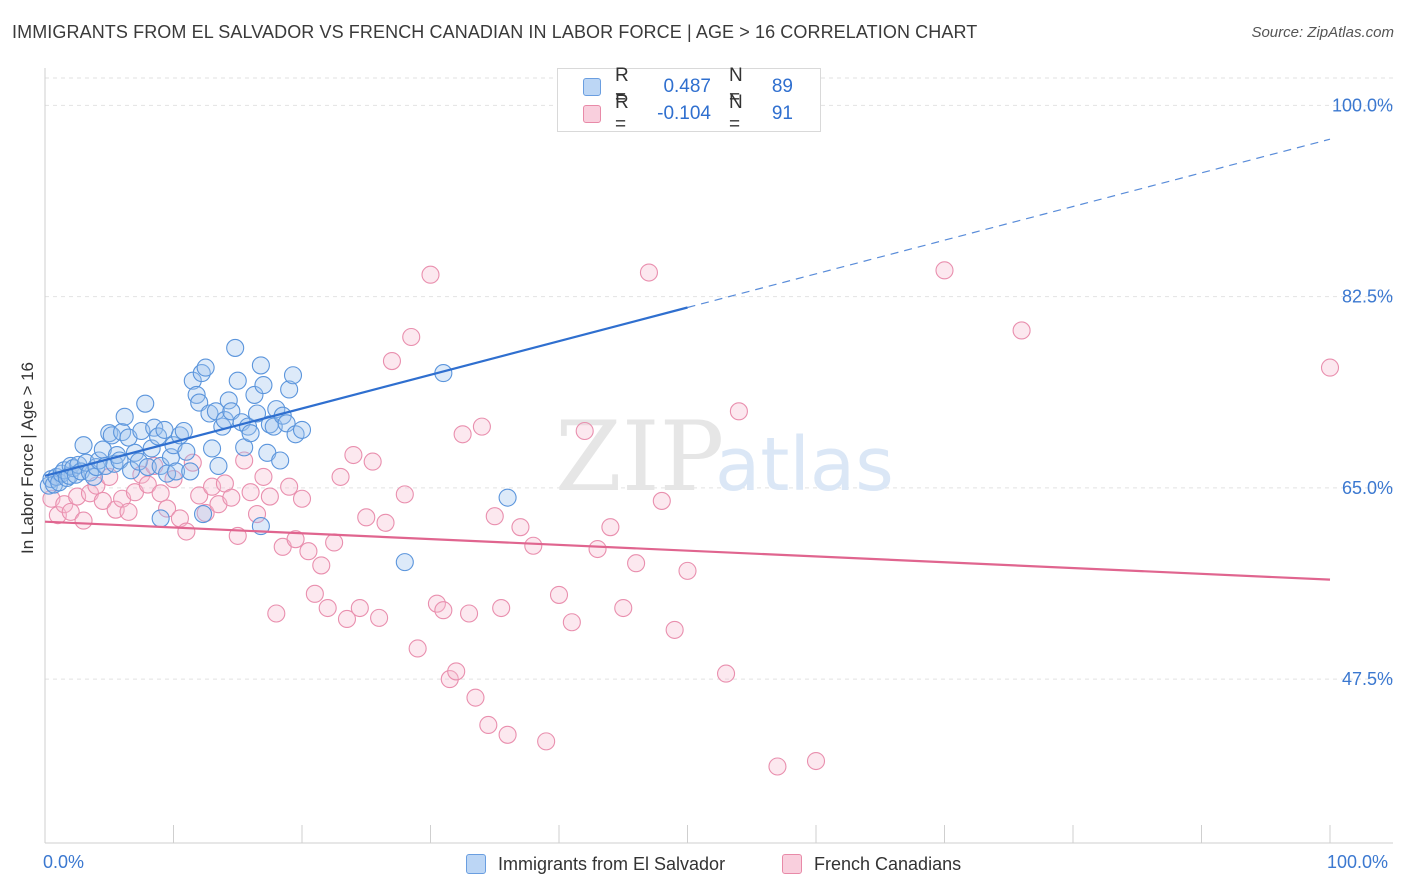  Describe the element at coordinates (687, 550) in the screenshot. I see `trend-line-french-canadians` at that location.